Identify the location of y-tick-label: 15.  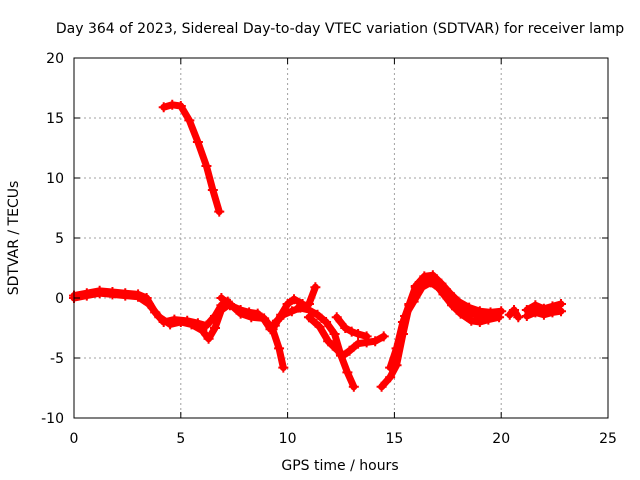
(55, 119).